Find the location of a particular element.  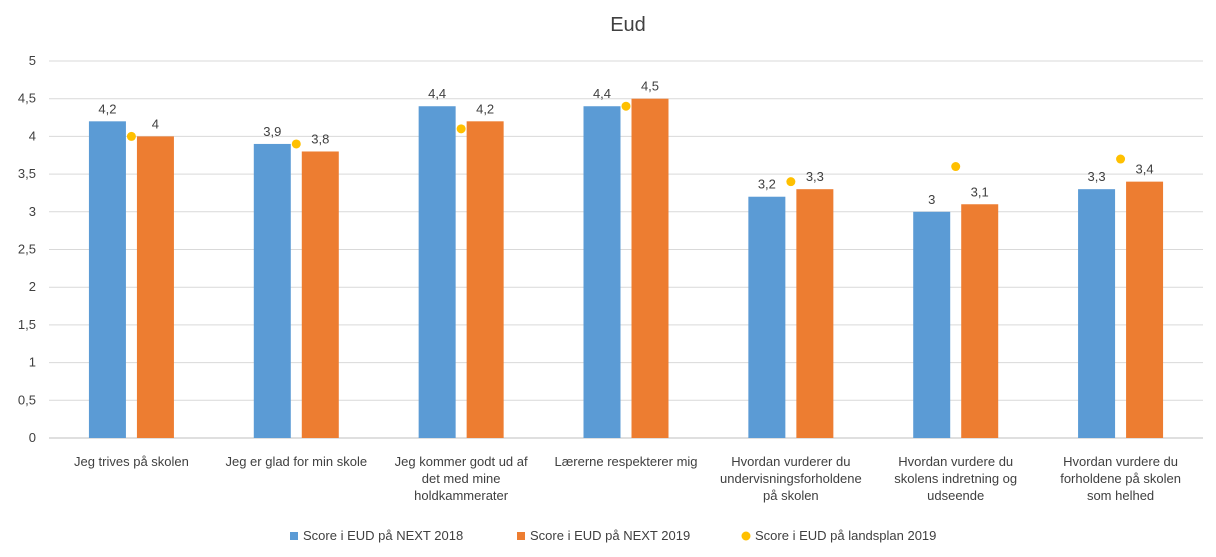

legend-marker-next-2018 is located at coordinates (294, 536).